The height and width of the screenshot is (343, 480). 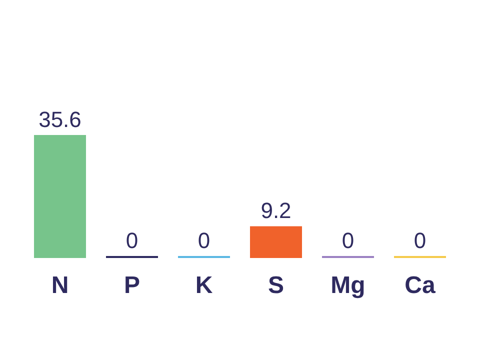 I want to click on x-tick-label: N, so click(x=60, y=286).